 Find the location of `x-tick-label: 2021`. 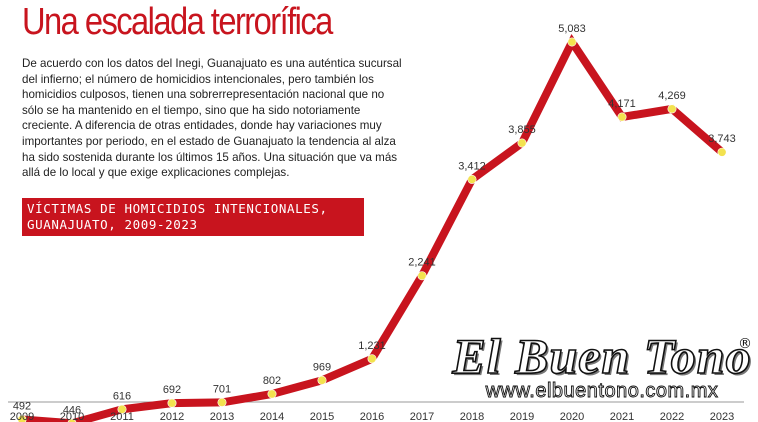

x-tick-label: 2021 is located at coordinates (622, 416).